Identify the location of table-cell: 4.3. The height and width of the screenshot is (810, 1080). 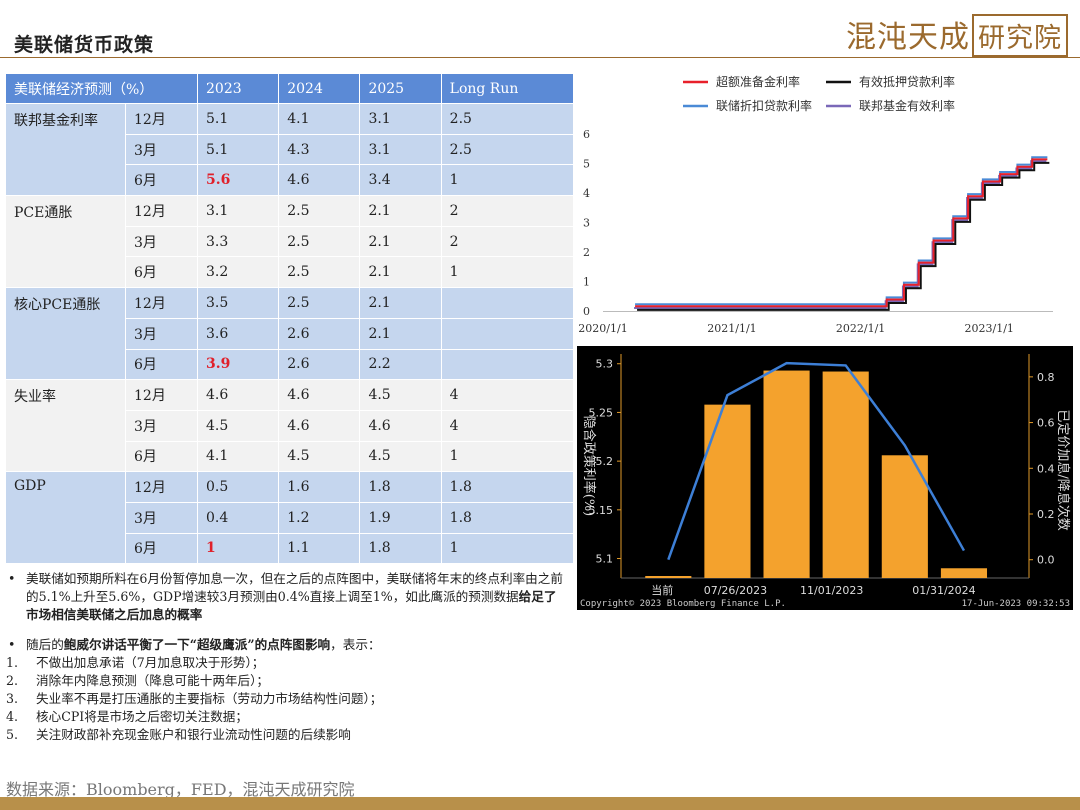
(319, 149).